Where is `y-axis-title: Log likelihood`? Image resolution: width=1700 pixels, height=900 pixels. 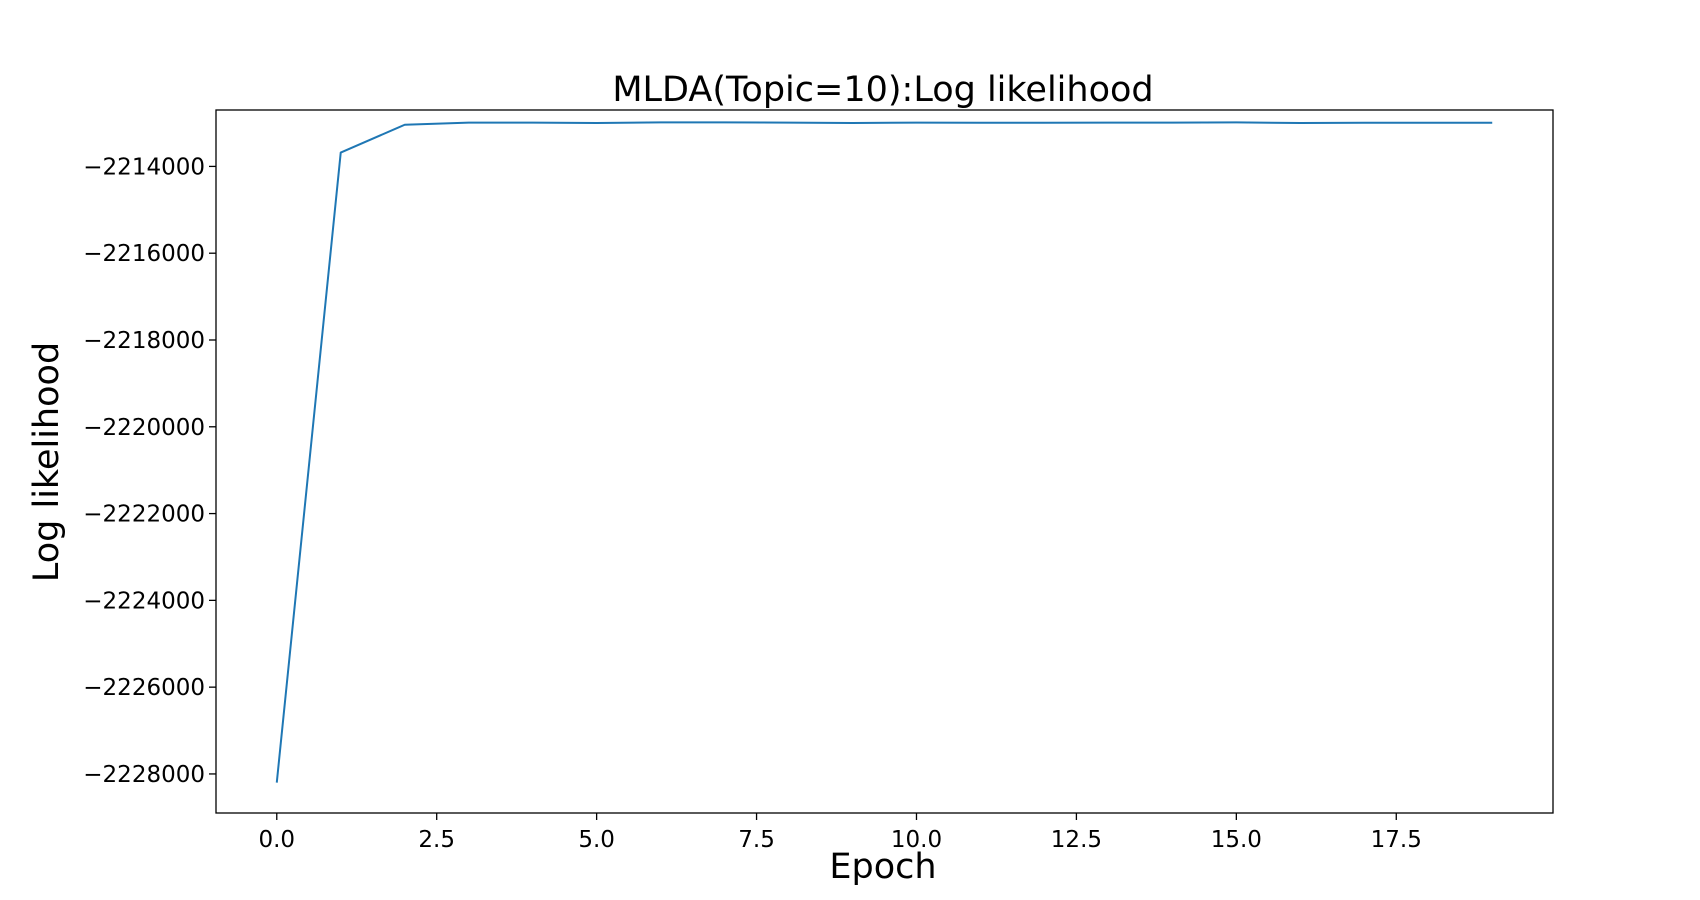
y-axis-title: Log likelihood is located at coordinates (47, 462).